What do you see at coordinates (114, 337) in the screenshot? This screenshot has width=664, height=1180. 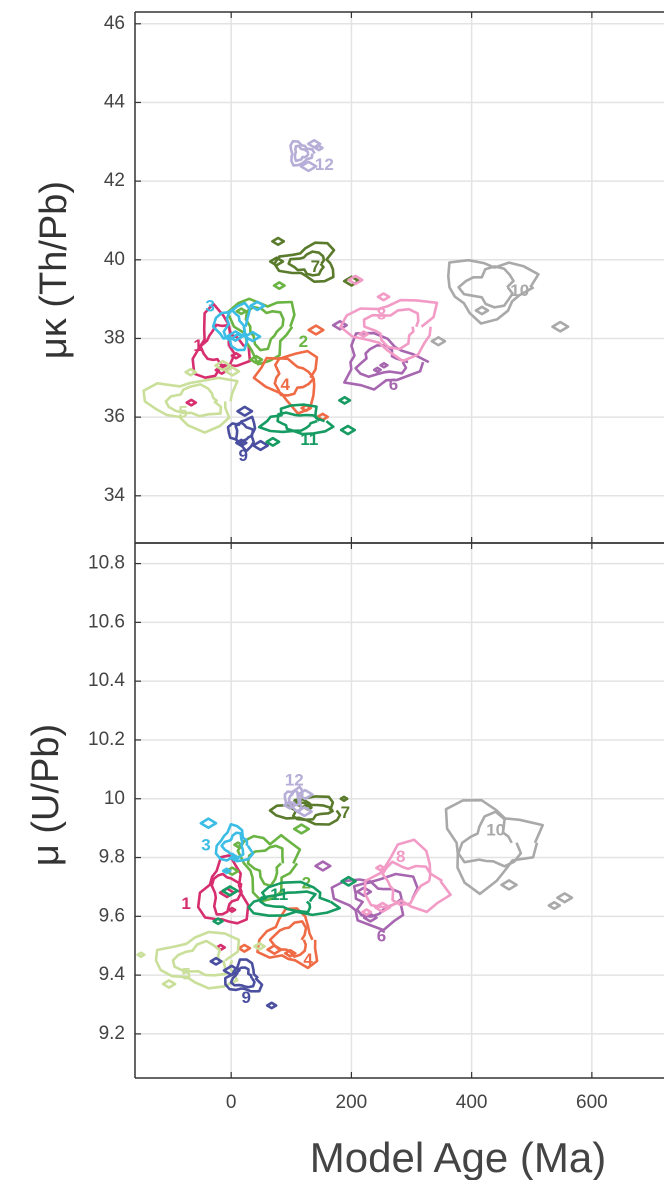 I see `y-tick-label: 38` at bounding box center [114, 337].